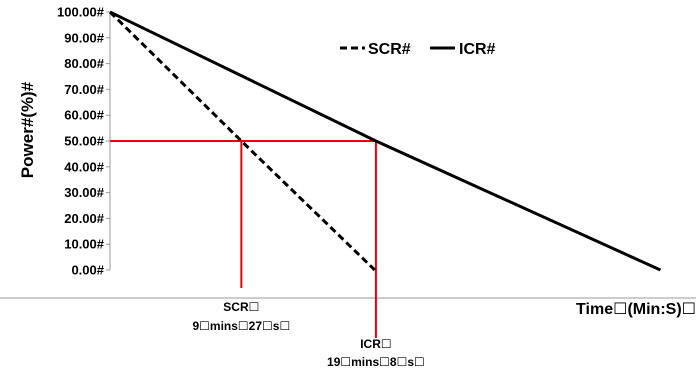 This screenshot has width=696, height=379. I want to click on y-tick-label: 80.00#, so click(84, 63).